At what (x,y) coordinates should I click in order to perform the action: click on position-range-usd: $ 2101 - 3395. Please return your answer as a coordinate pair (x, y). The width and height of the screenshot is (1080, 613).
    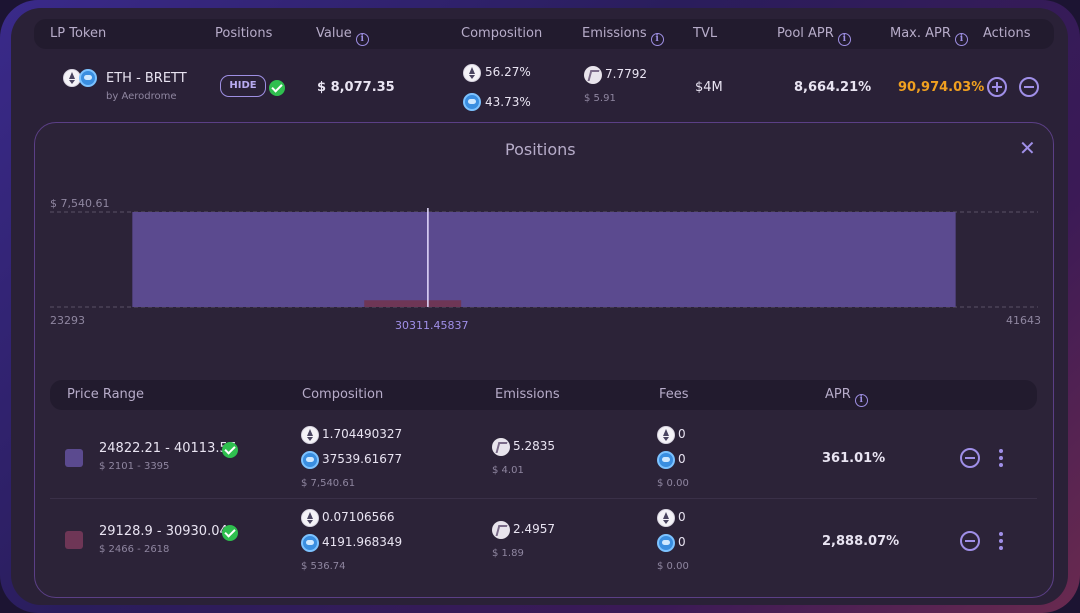
    Looking at the image, I should click on (134, 466).